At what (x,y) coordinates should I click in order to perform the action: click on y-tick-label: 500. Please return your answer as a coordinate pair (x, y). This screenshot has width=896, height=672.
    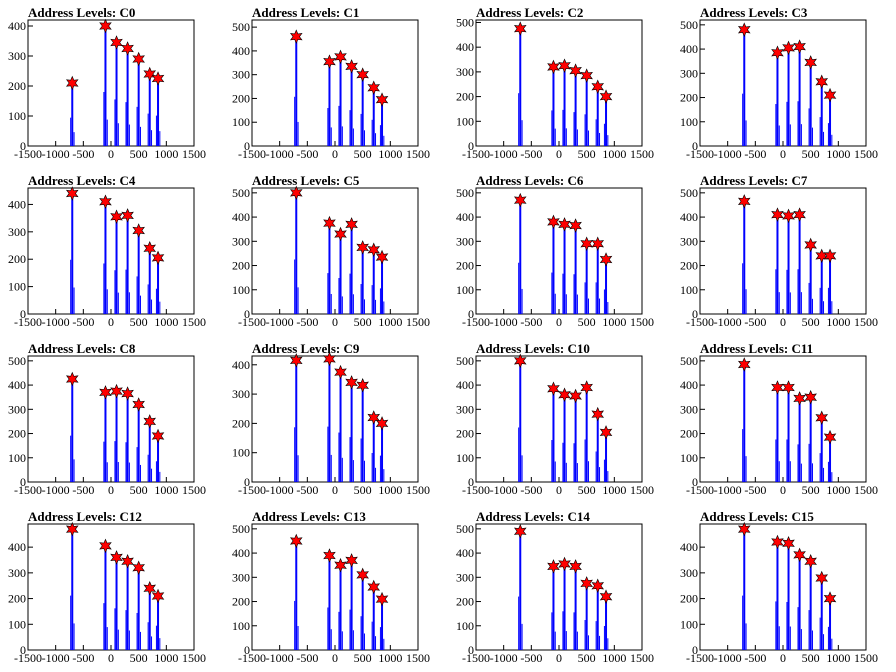
    Looking at the image, I should click on (465, 361).